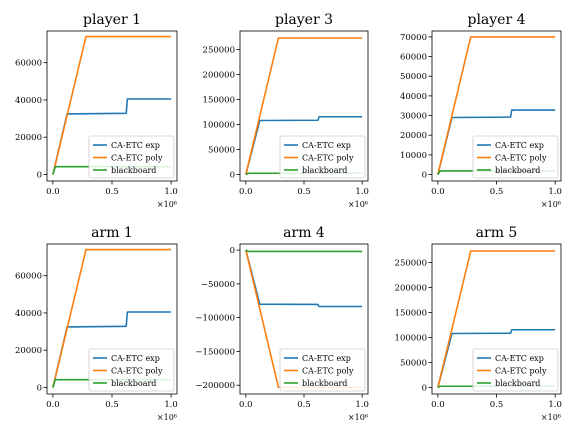  I want to click on series-line-blackboard, so click(304, 251).